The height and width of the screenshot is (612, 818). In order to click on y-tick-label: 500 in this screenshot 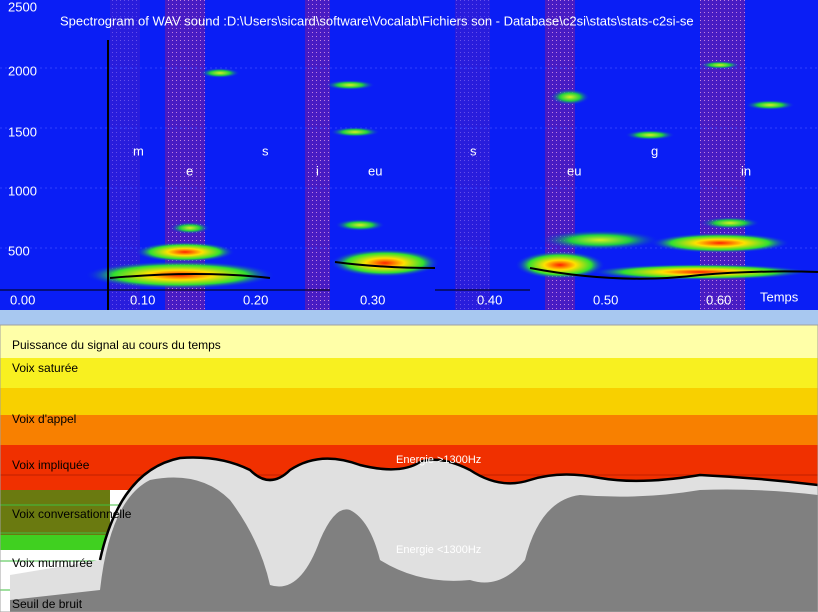, I will do `click(19, 250)`.